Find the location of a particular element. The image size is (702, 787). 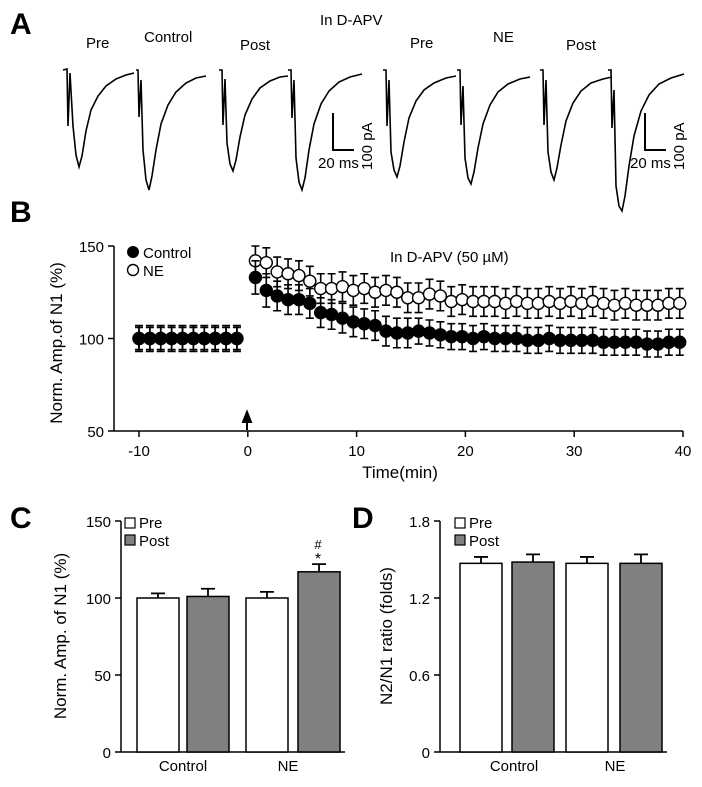

x-tick-label: 0 is located at coordinates (248, 451).